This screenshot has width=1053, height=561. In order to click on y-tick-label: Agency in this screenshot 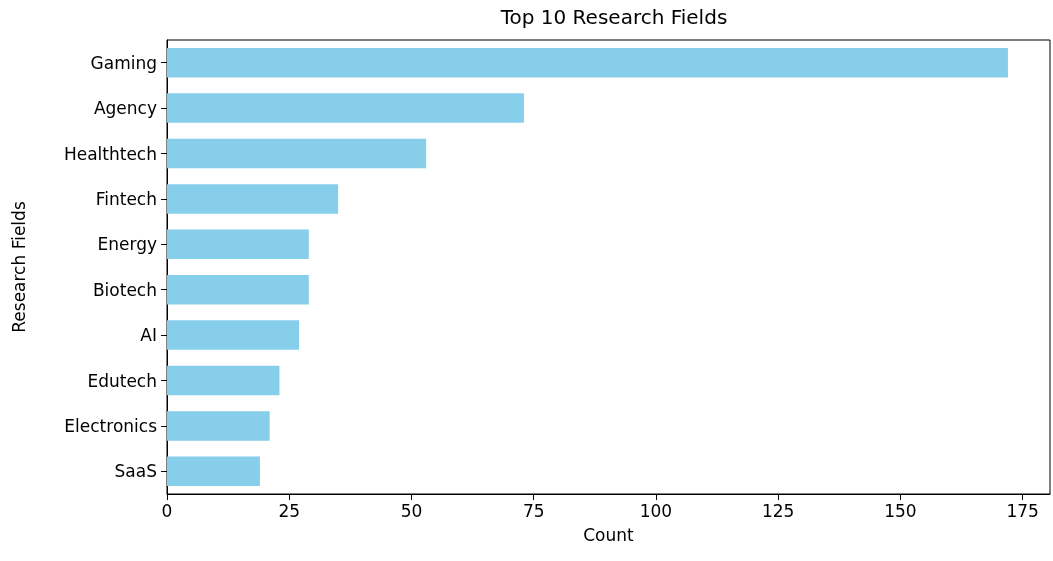, I will do `click(125, 108)`.